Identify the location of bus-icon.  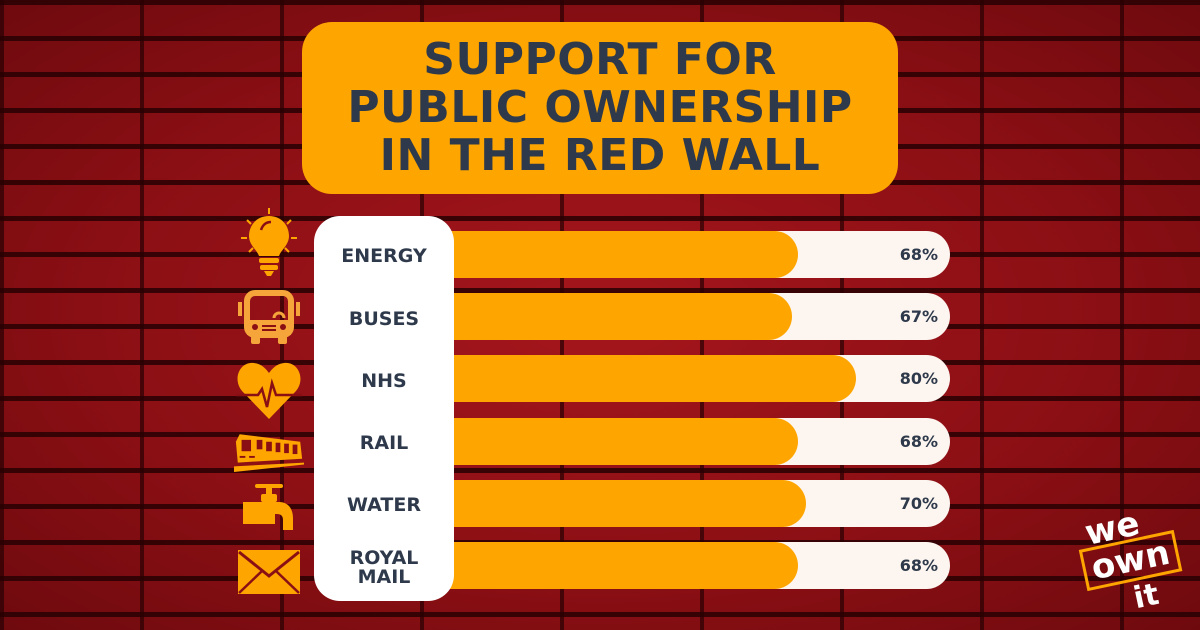
(269, 320).